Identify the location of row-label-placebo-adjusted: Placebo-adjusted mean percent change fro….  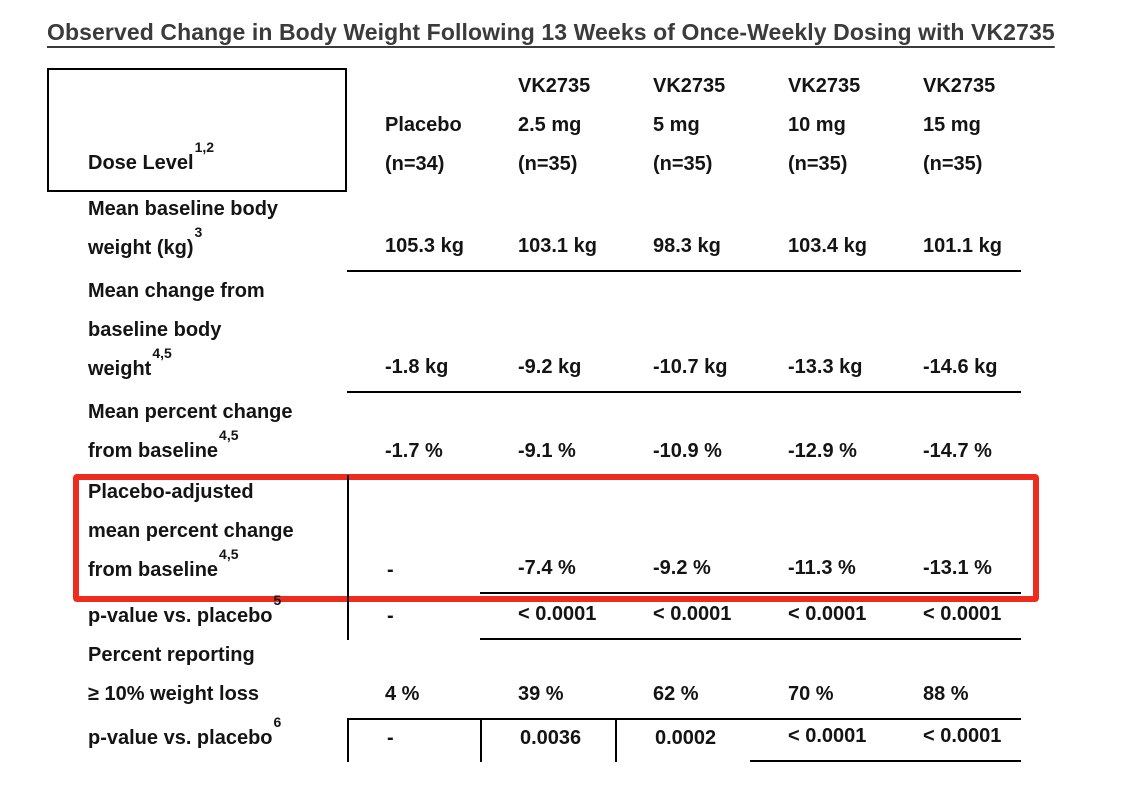
(191, 531).